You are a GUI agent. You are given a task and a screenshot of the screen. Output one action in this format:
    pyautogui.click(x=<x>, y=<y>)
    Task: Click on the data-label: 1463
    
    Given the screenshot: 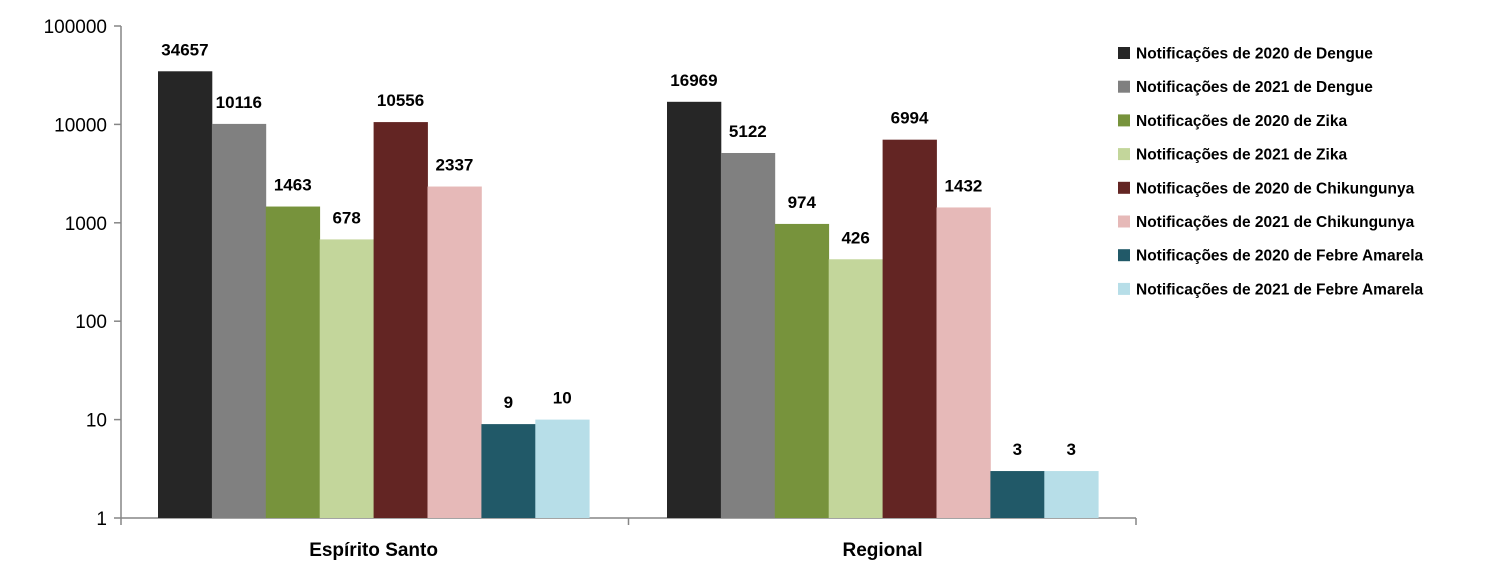 What is the action you would take?
    pyautogui.click(x=293, y=185)
    